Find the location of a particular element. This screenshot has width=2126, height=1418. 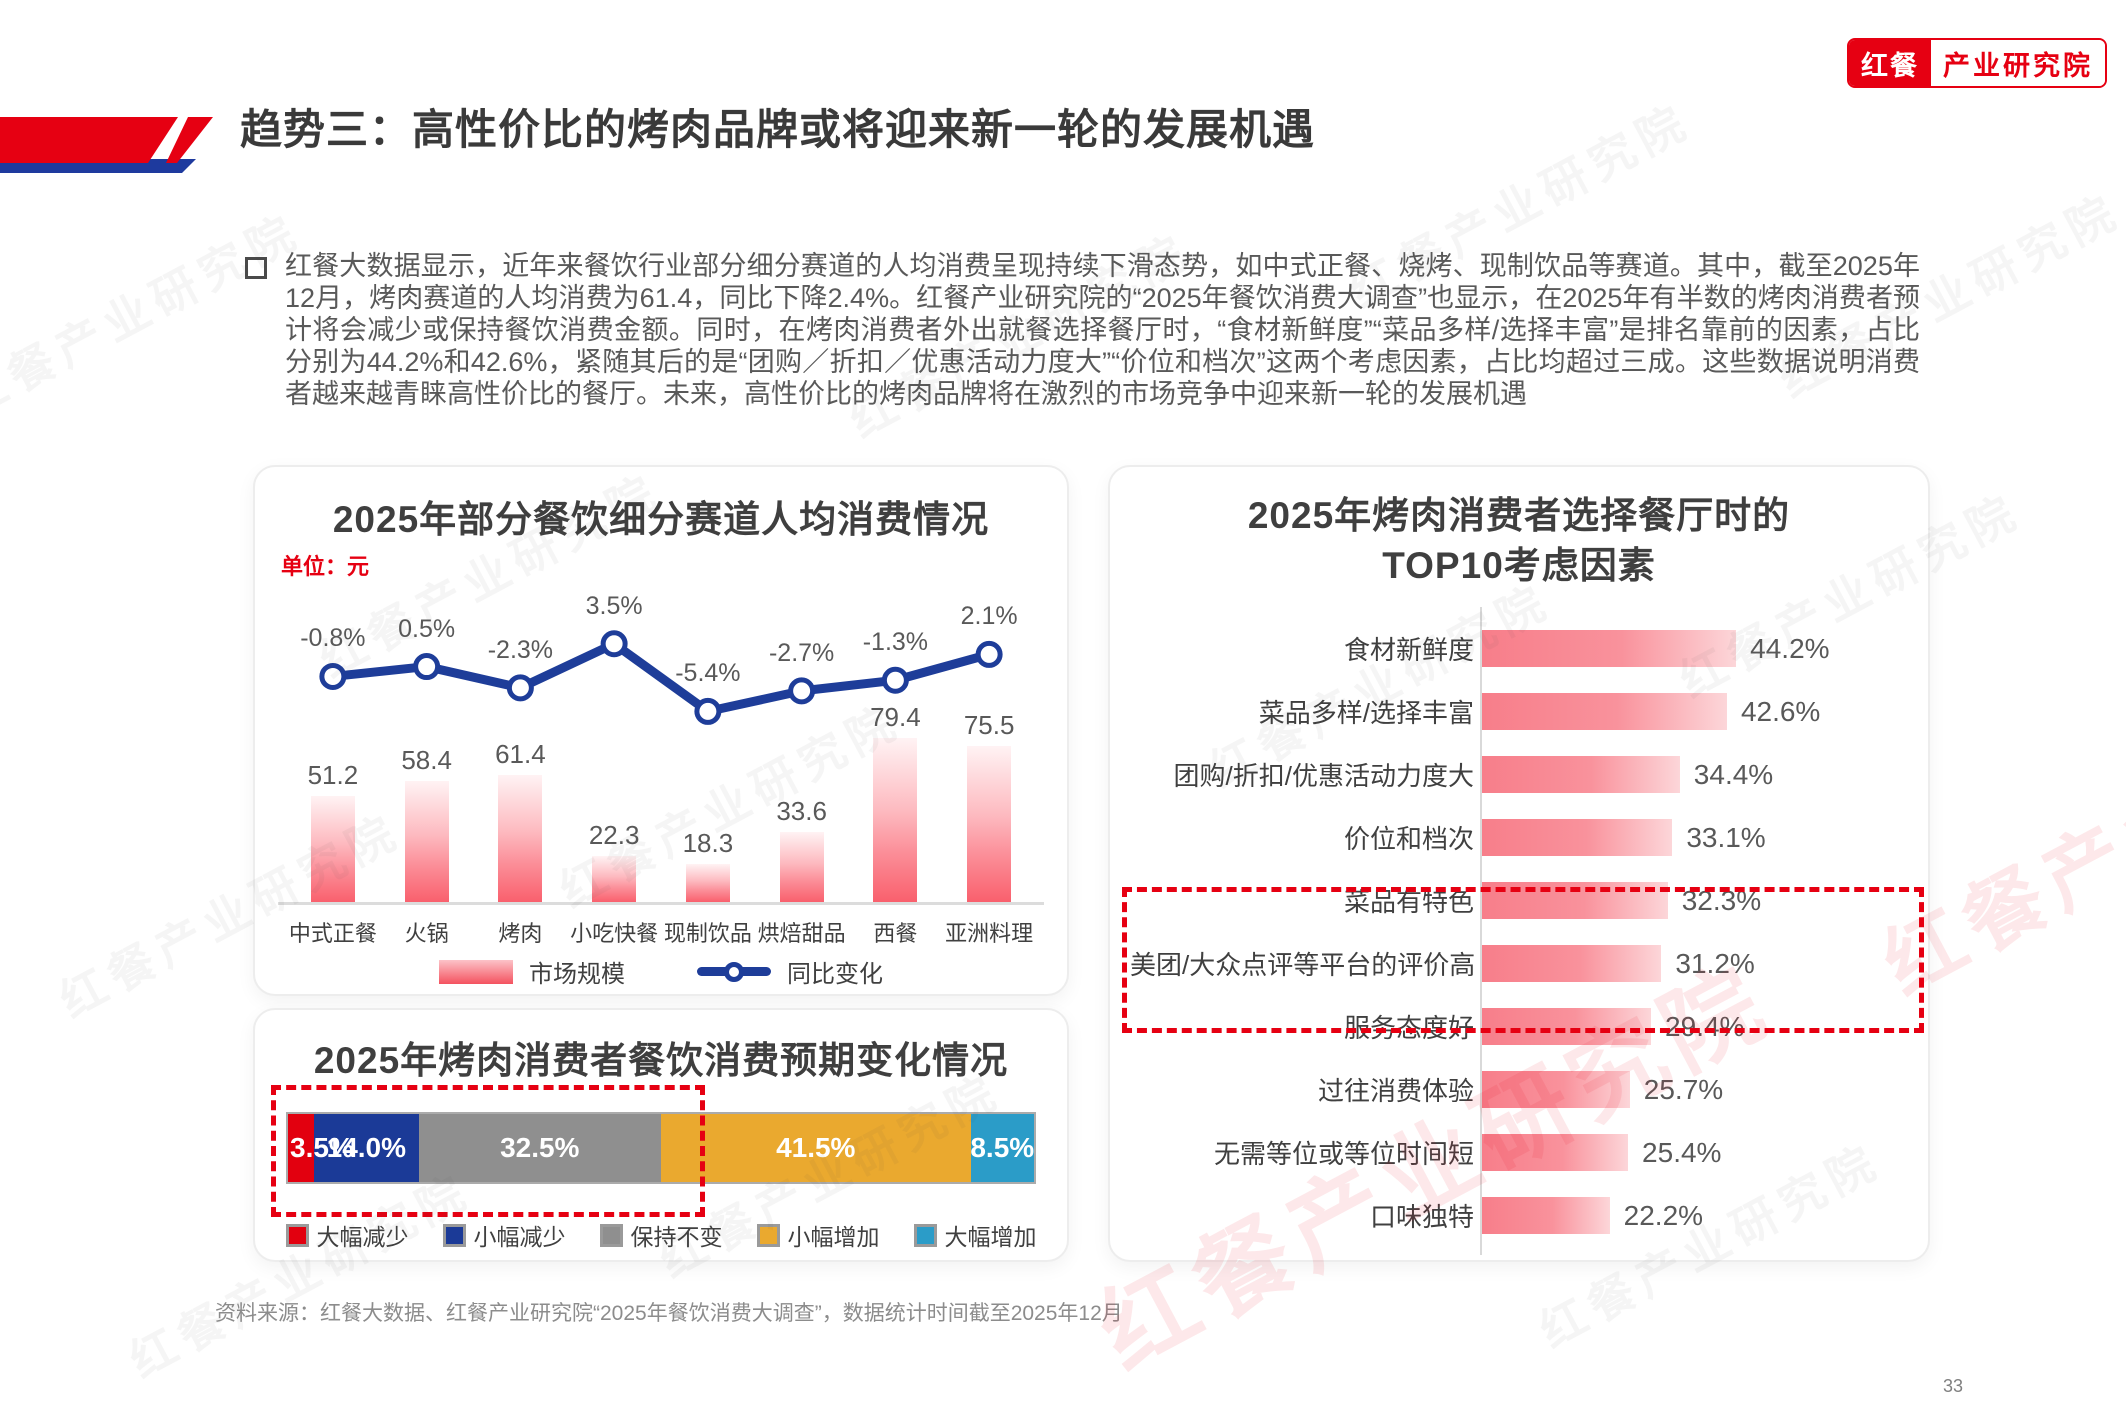

factor-row: 团购/折扣/优惠活动力度大 34.4% is located at coordinates (1521, 774).